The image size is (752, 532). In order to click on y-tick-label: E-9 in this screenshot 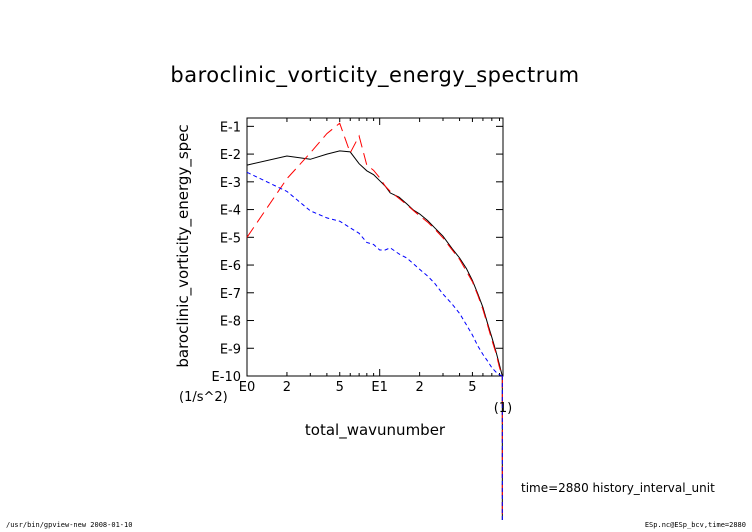, I will do `click(230, 349)`.